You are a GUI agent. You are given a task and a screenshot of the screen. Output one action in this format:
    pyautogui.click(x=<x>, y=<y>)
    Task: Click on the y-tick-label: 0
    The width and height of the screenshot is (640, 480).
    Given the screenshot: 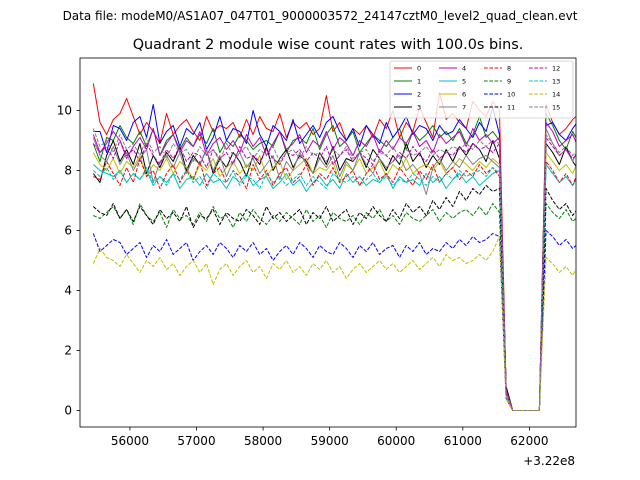 What is the action you would take?
    pyautogui.click(x=68, y=411)
    